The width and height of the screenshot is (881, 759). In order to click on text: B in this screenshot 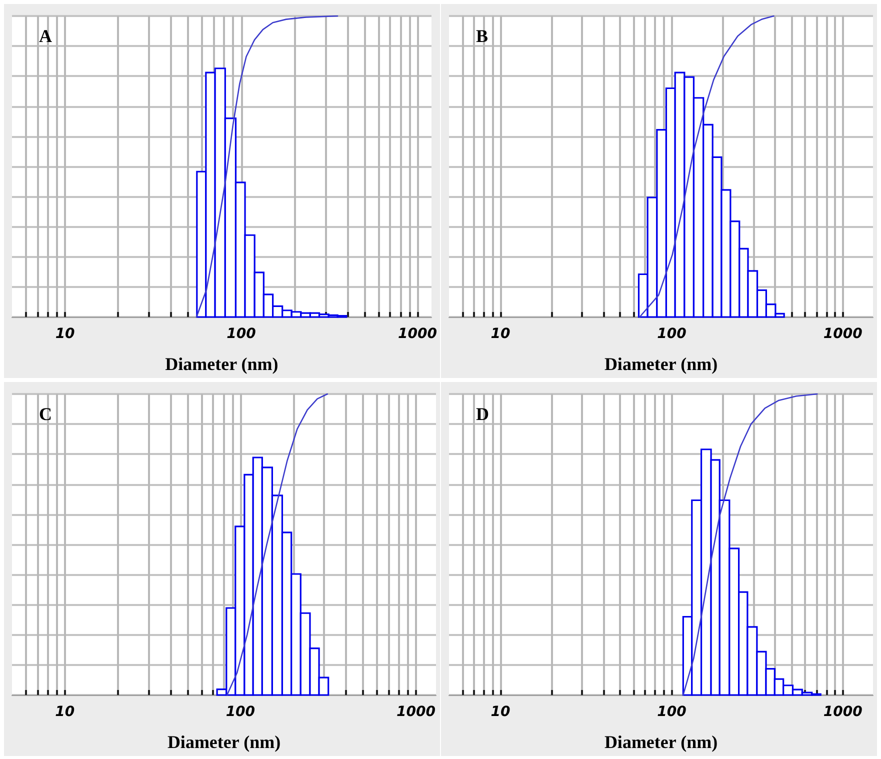, I will do `click(482, 36)`.